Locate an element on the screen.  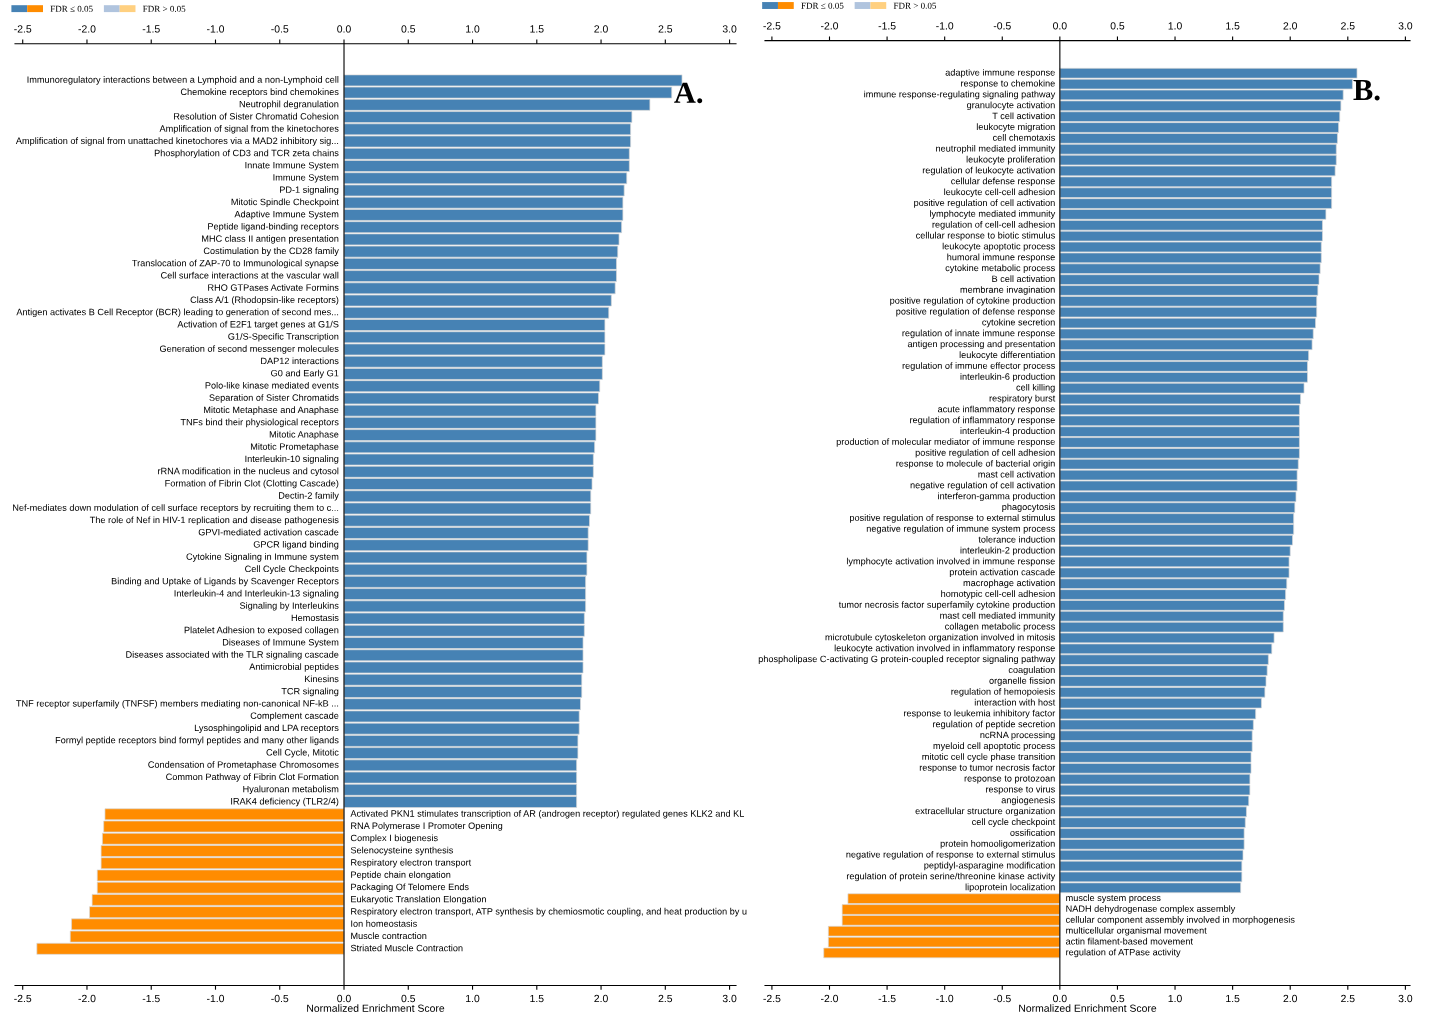
y-tick-label: DAP12 interactions is located at coordinates (300, 361).